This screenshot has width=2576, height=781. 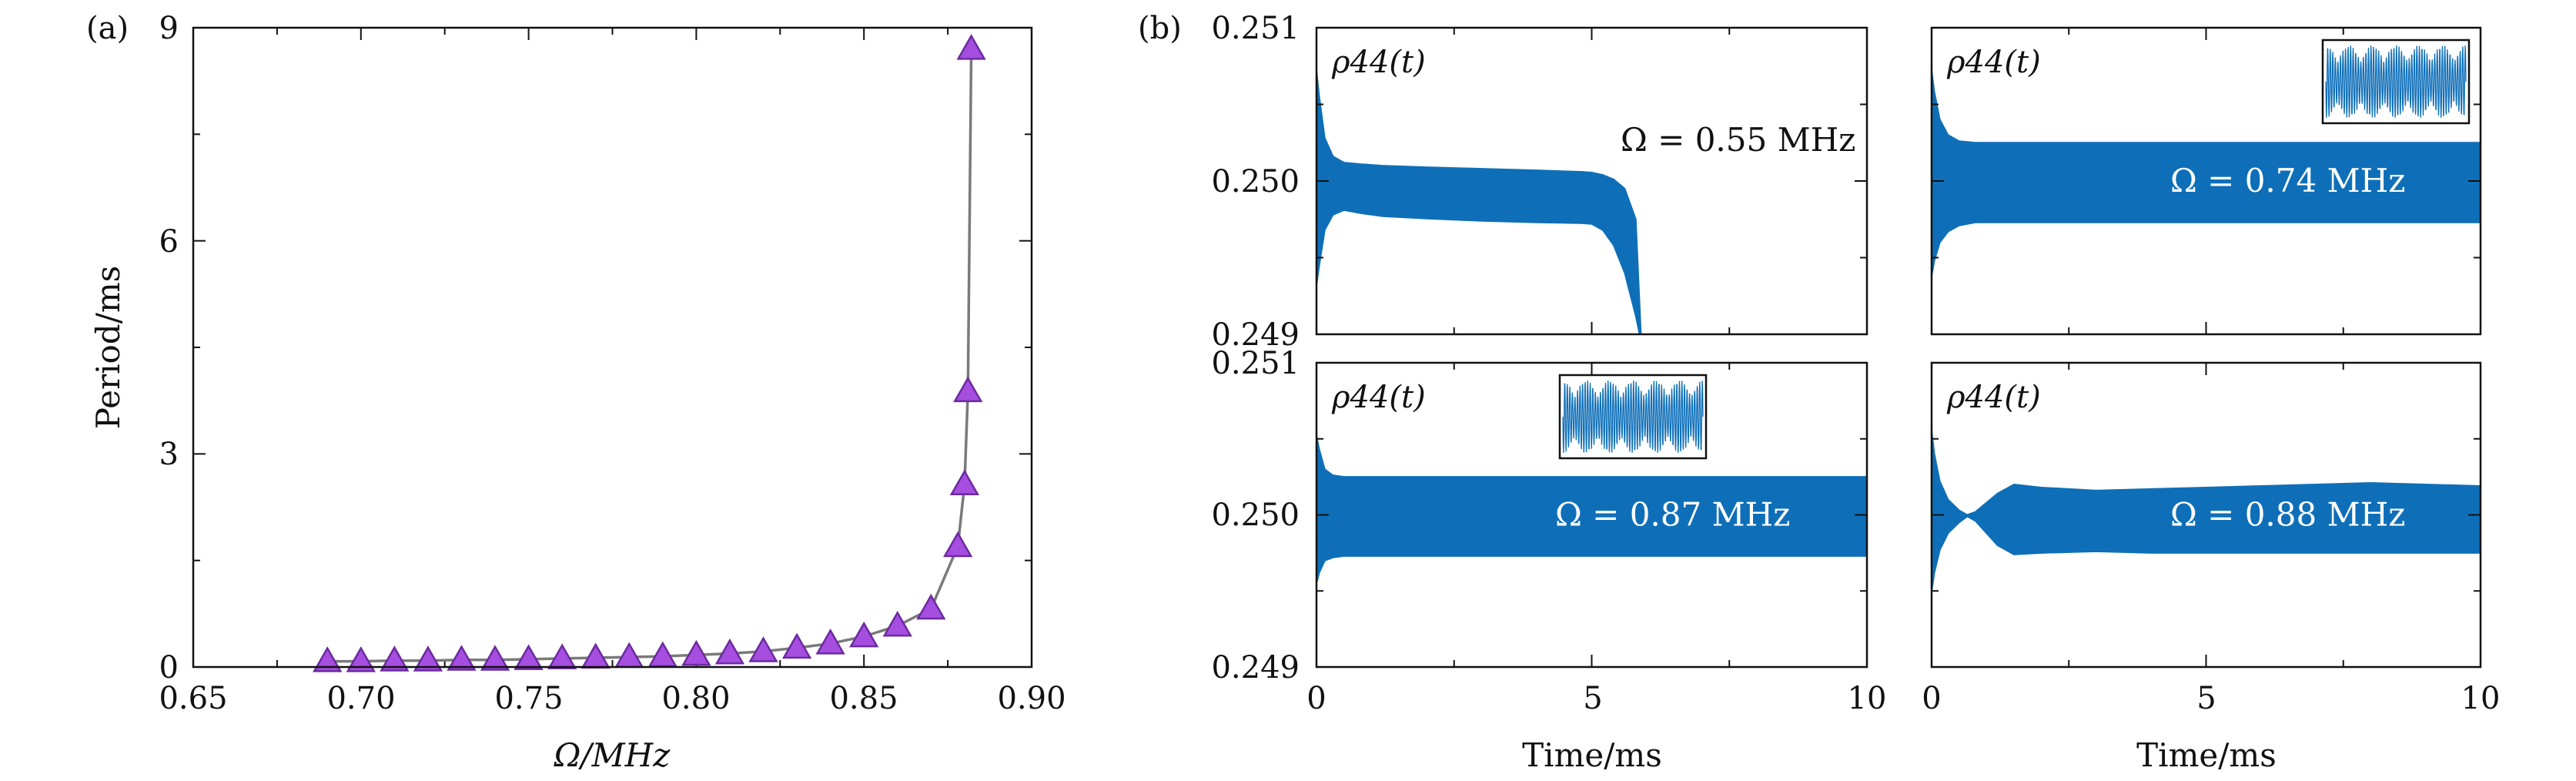 I want to click on panel-a-label: (a), so click(x=108, y=29).